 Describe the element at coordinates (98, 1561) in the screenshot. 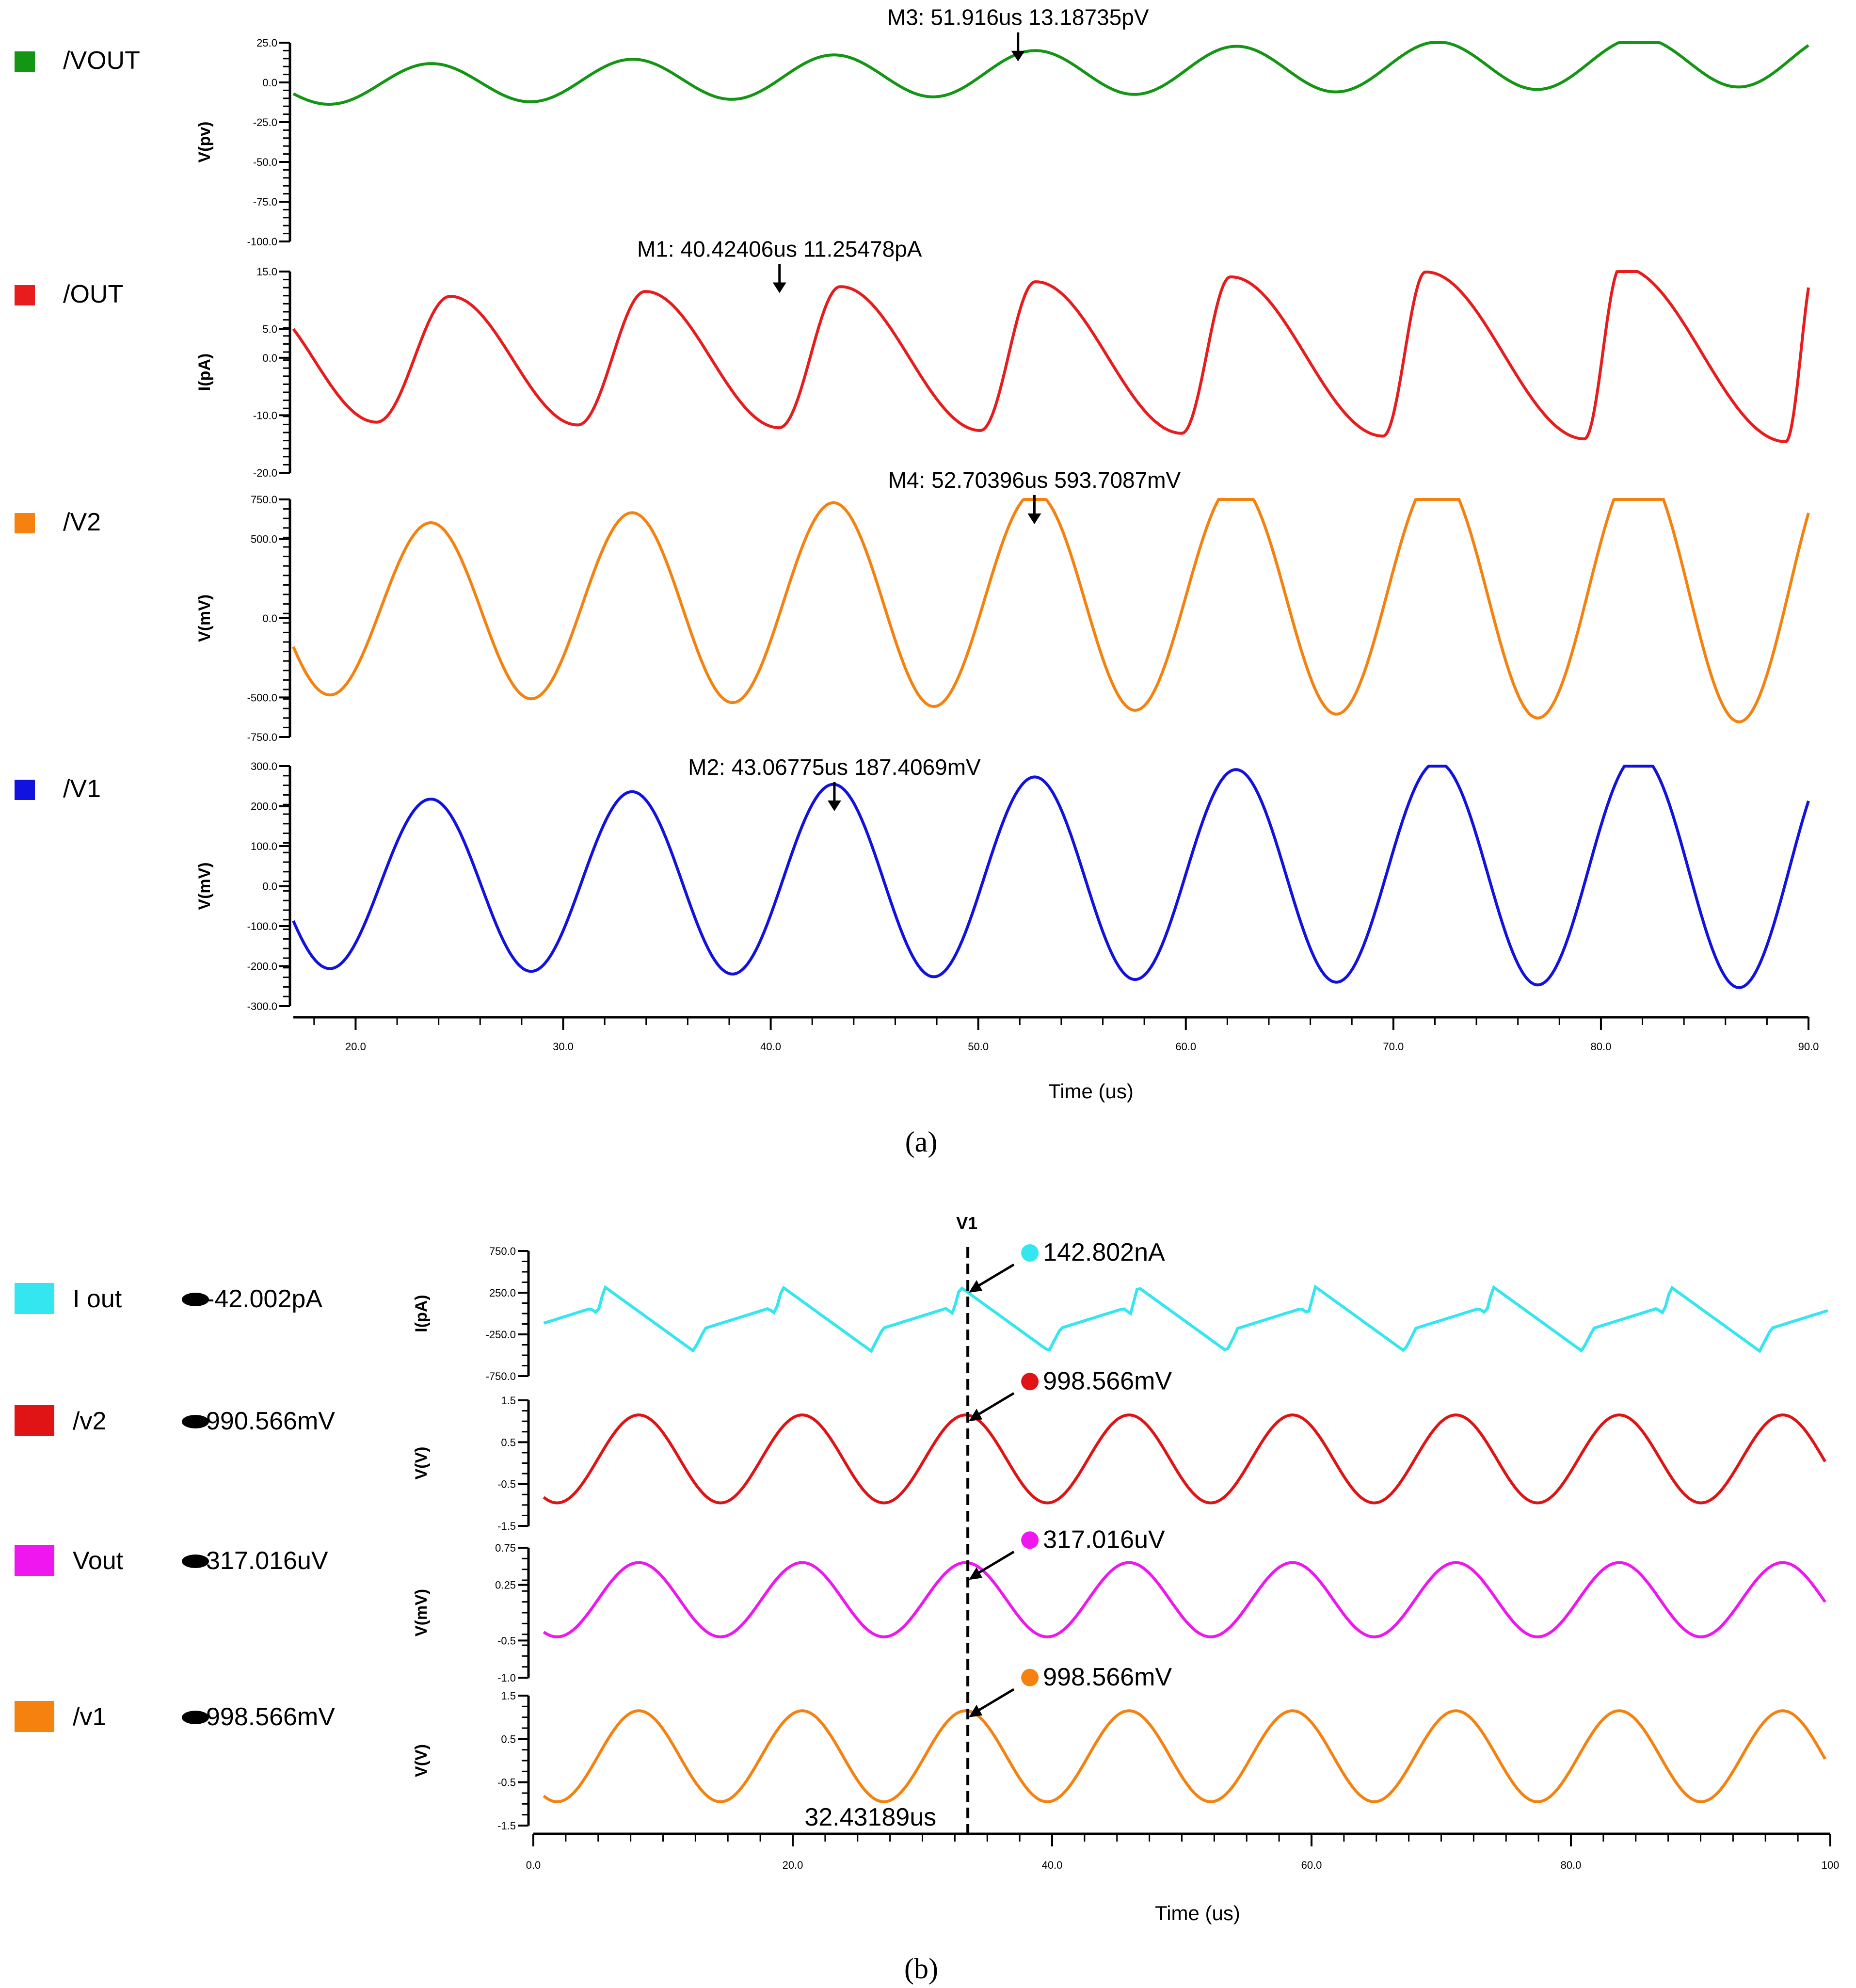

I see `legend-label: Vout` at that location.